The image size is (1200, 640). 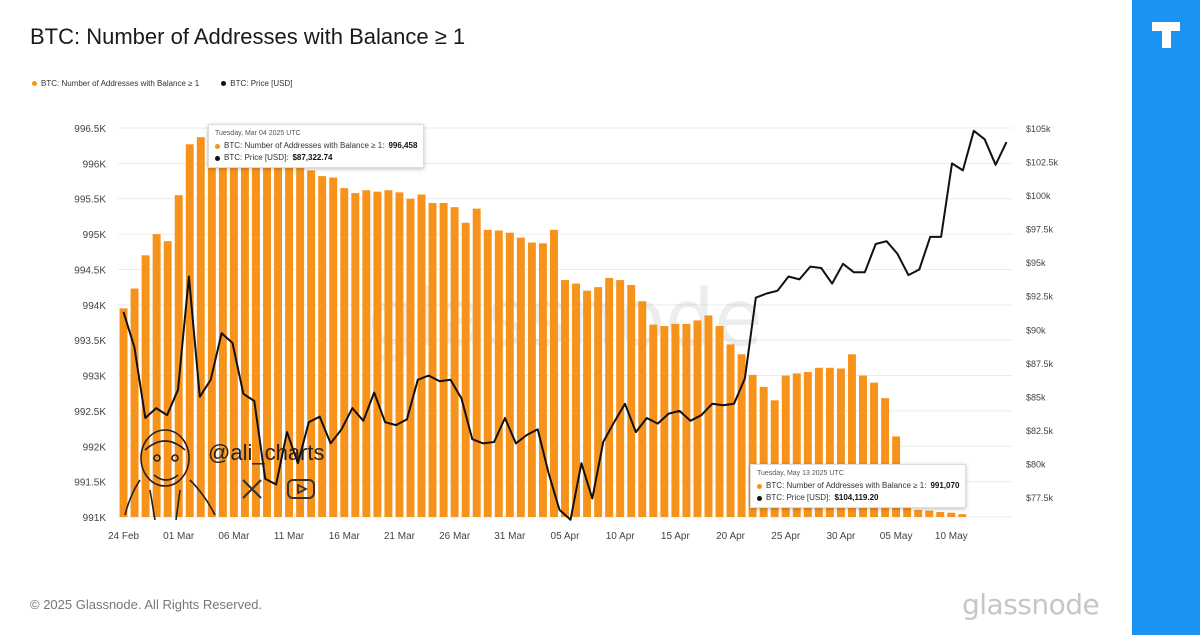 What do you see at coordinates (90, 129) in the screenshot?
I see `y-left-tick-label: 996.5K` at bounding box center [90, 129].